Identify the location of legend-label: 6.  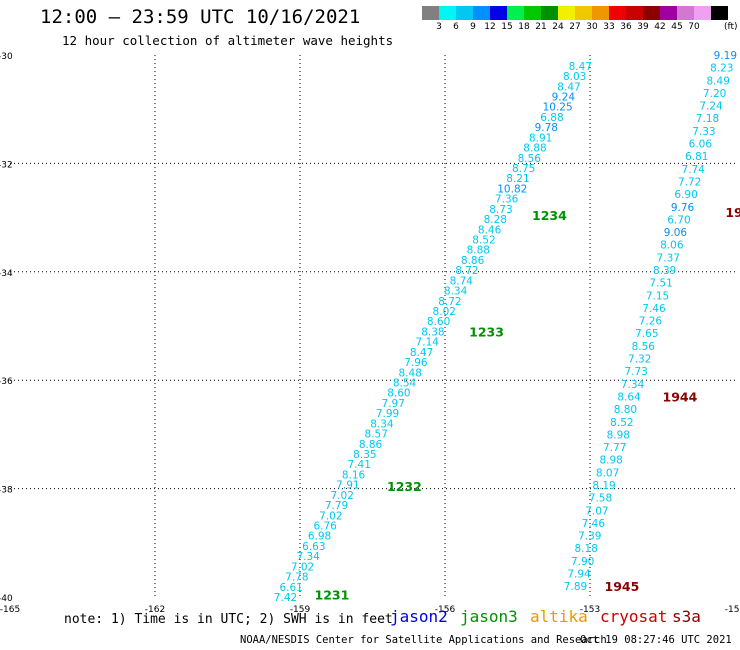
(456, 27).